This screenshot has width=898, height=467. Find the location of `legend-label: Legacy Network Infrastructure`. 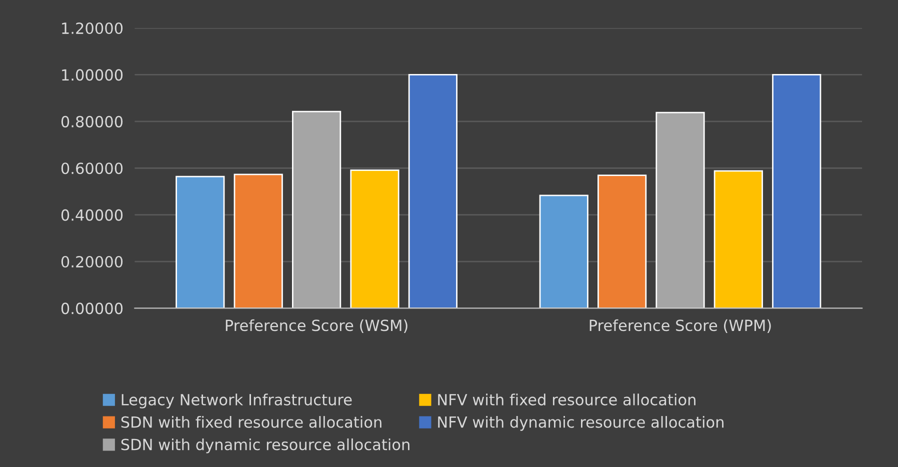

legend-label: Legacy Network Infrastructure is located at coordinates (237, 401).